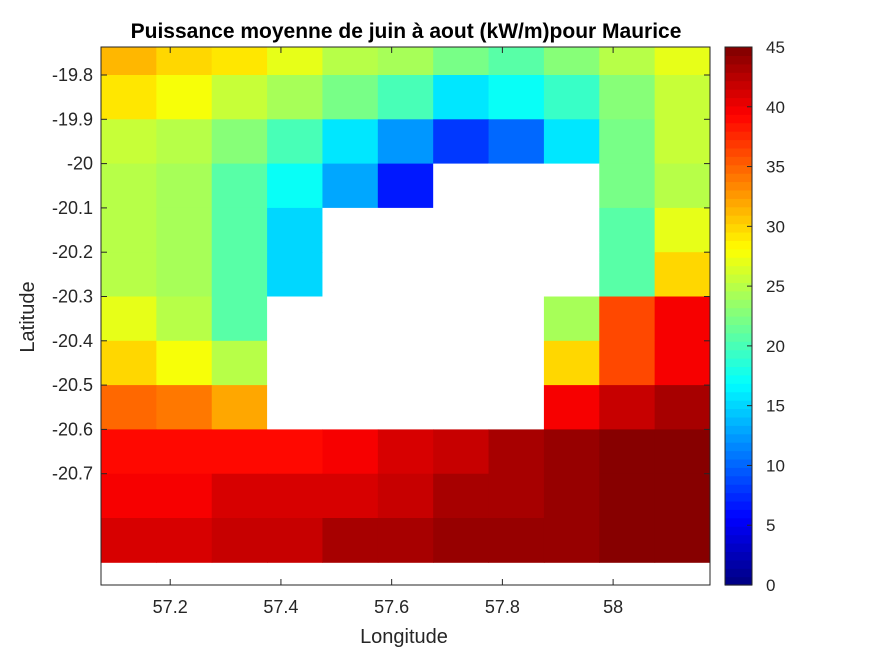  What do you see at coordinates (613, 607) in the screenshot?
I see `x-tick-label: 58` at bounding box center [613, 607].